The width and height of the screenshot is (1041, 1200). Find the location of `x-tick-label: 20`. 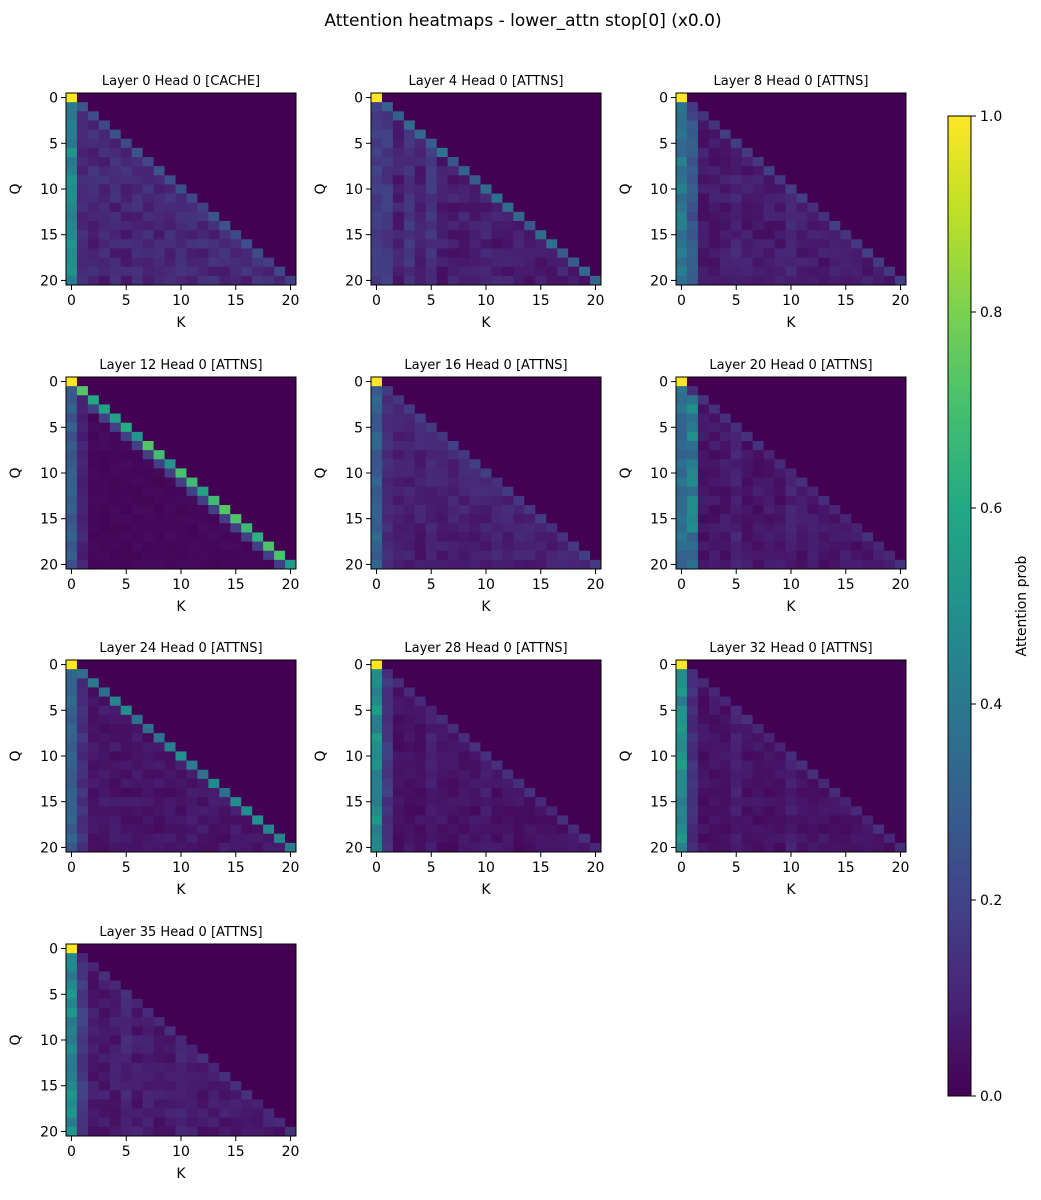

x-tick-label: 20 is located at coordinates (596, 585).